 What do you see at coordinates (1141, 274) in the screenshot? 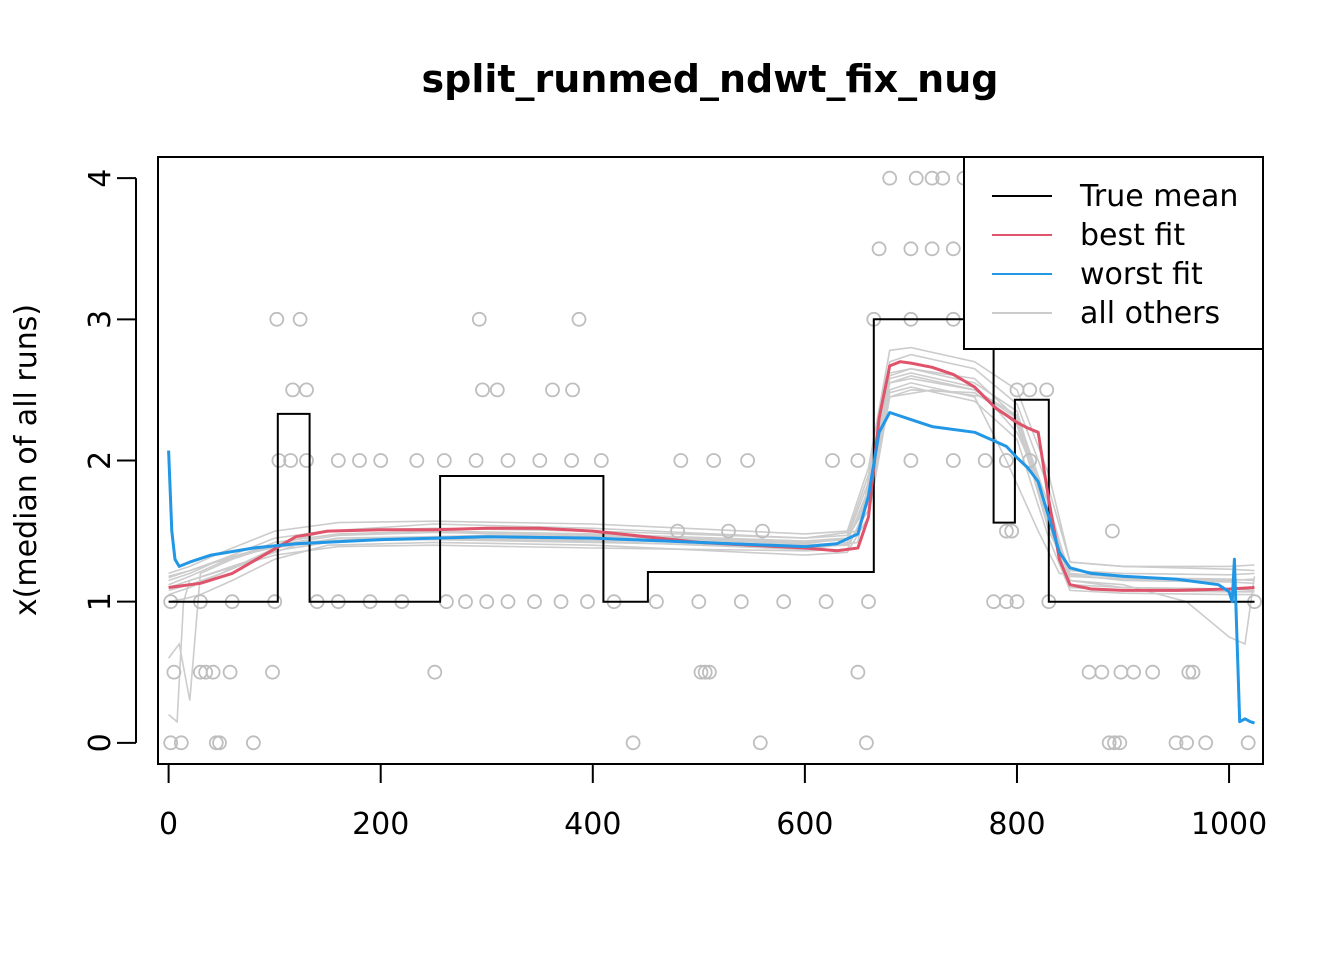
I see `legend-label: worst fit` at bounding box center [1141, 274].